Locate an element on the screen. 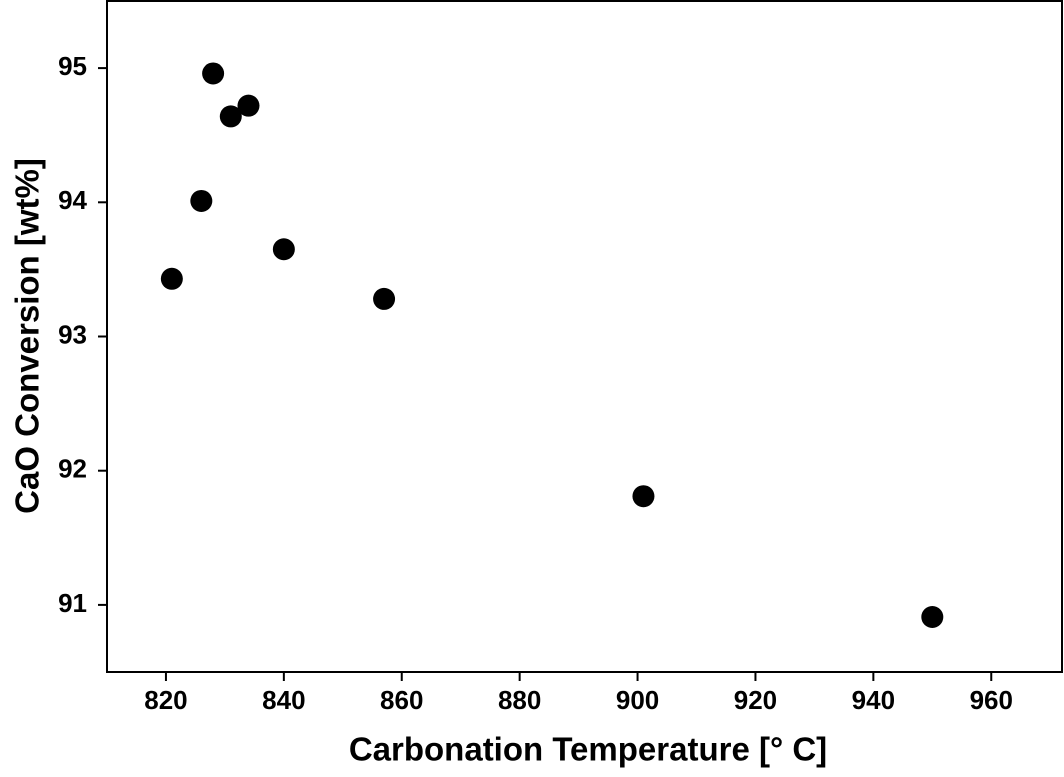  x-tick-label: 960 is located at coordinates (991, 700).